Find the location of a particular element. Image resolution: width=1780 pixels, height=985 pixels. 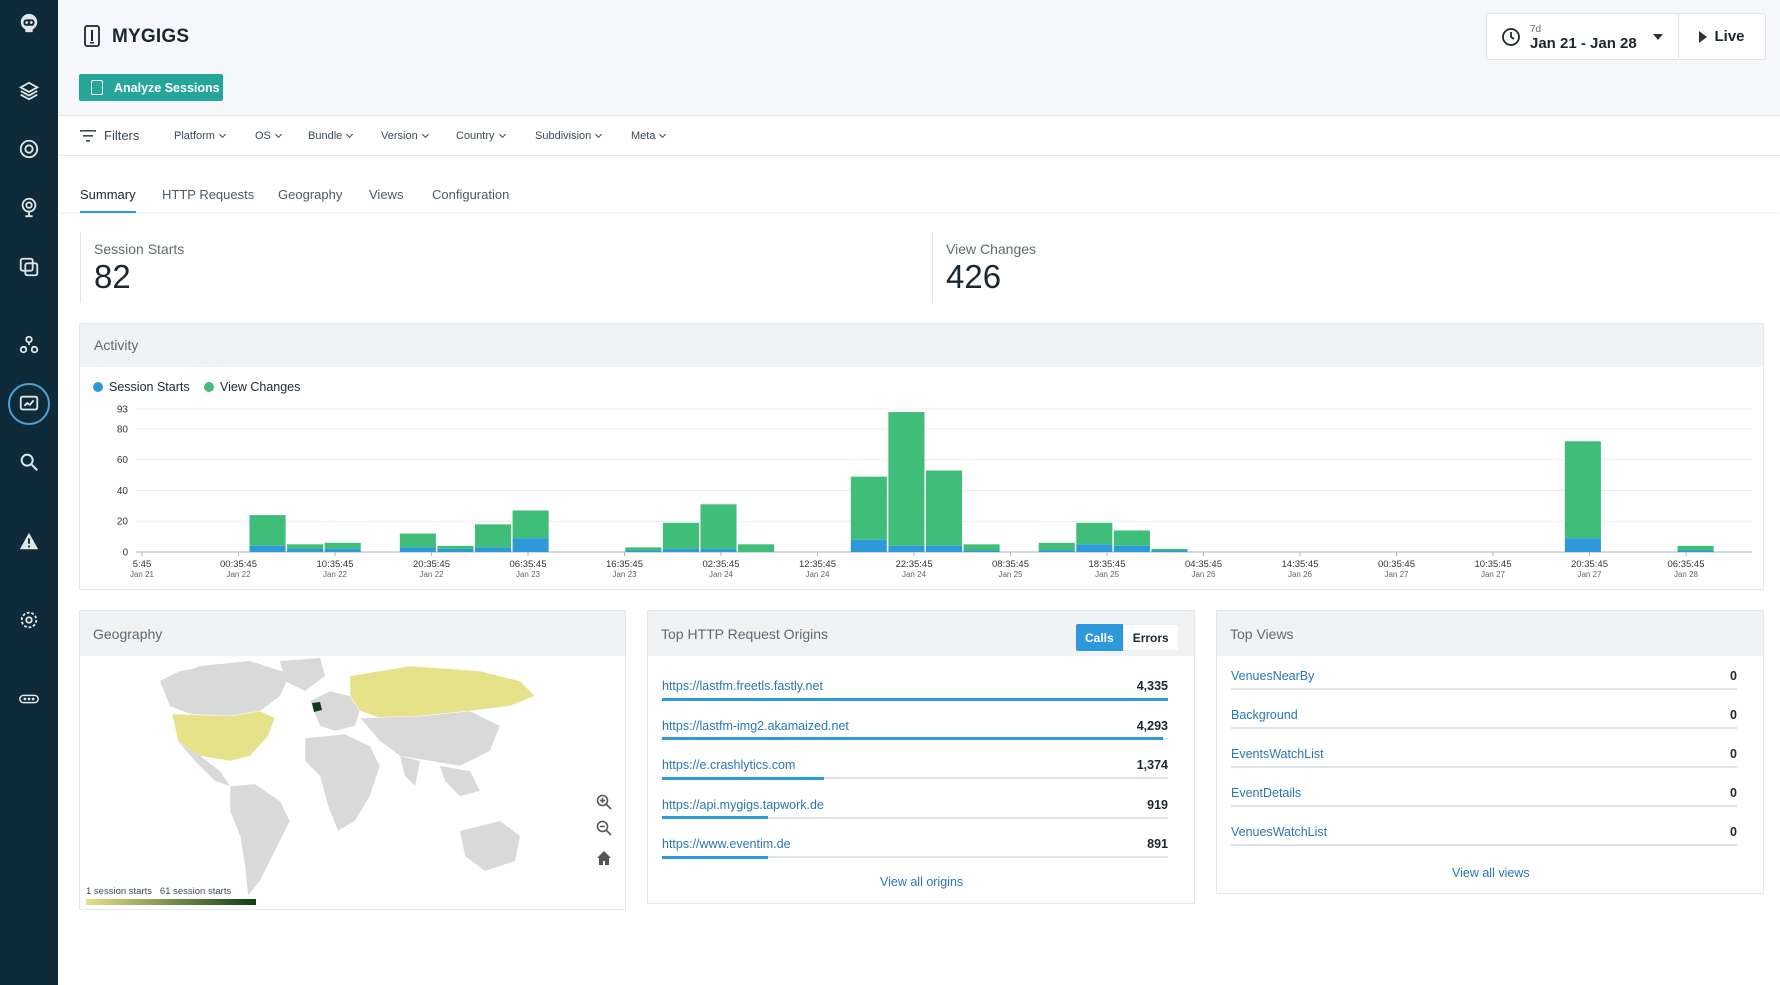

origin-row: https://lastfm.freetls.fastly.net 4,335 is located at coordinates (915, 695).